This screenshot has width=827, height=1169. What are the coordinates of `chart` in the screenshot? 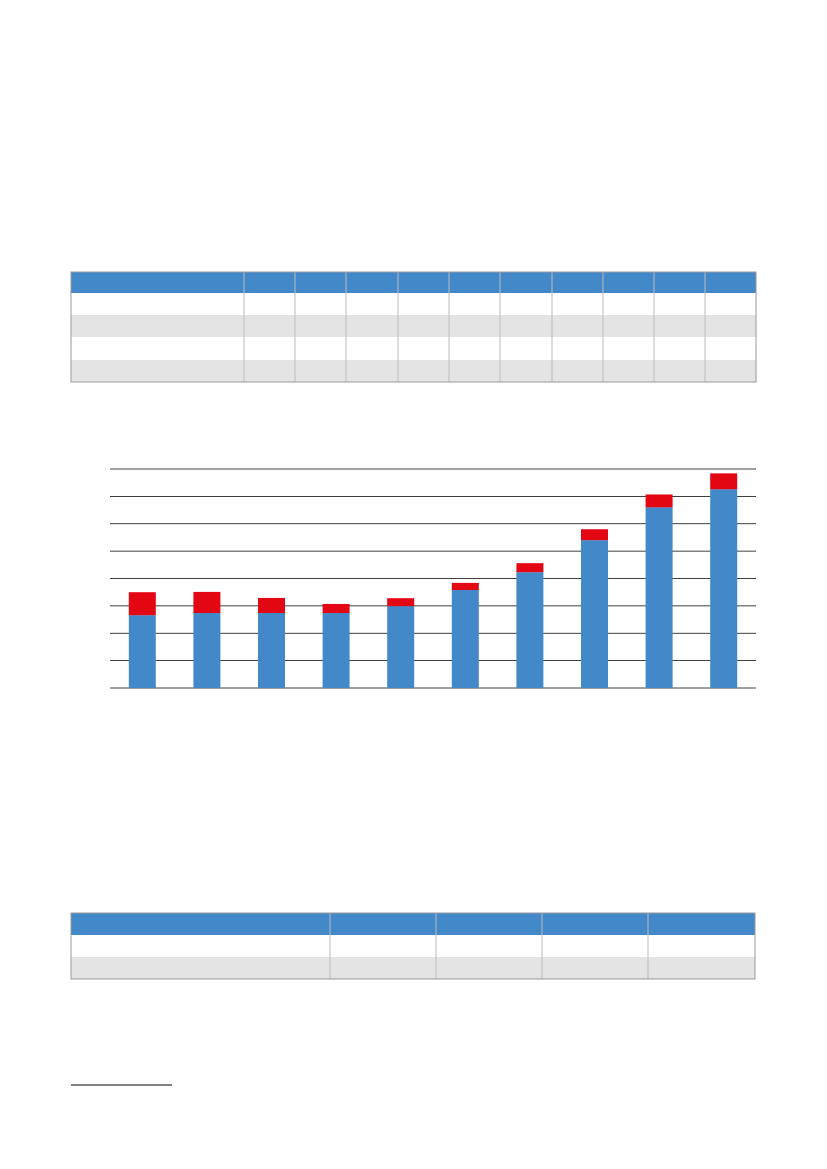 It's located at (433, 578).